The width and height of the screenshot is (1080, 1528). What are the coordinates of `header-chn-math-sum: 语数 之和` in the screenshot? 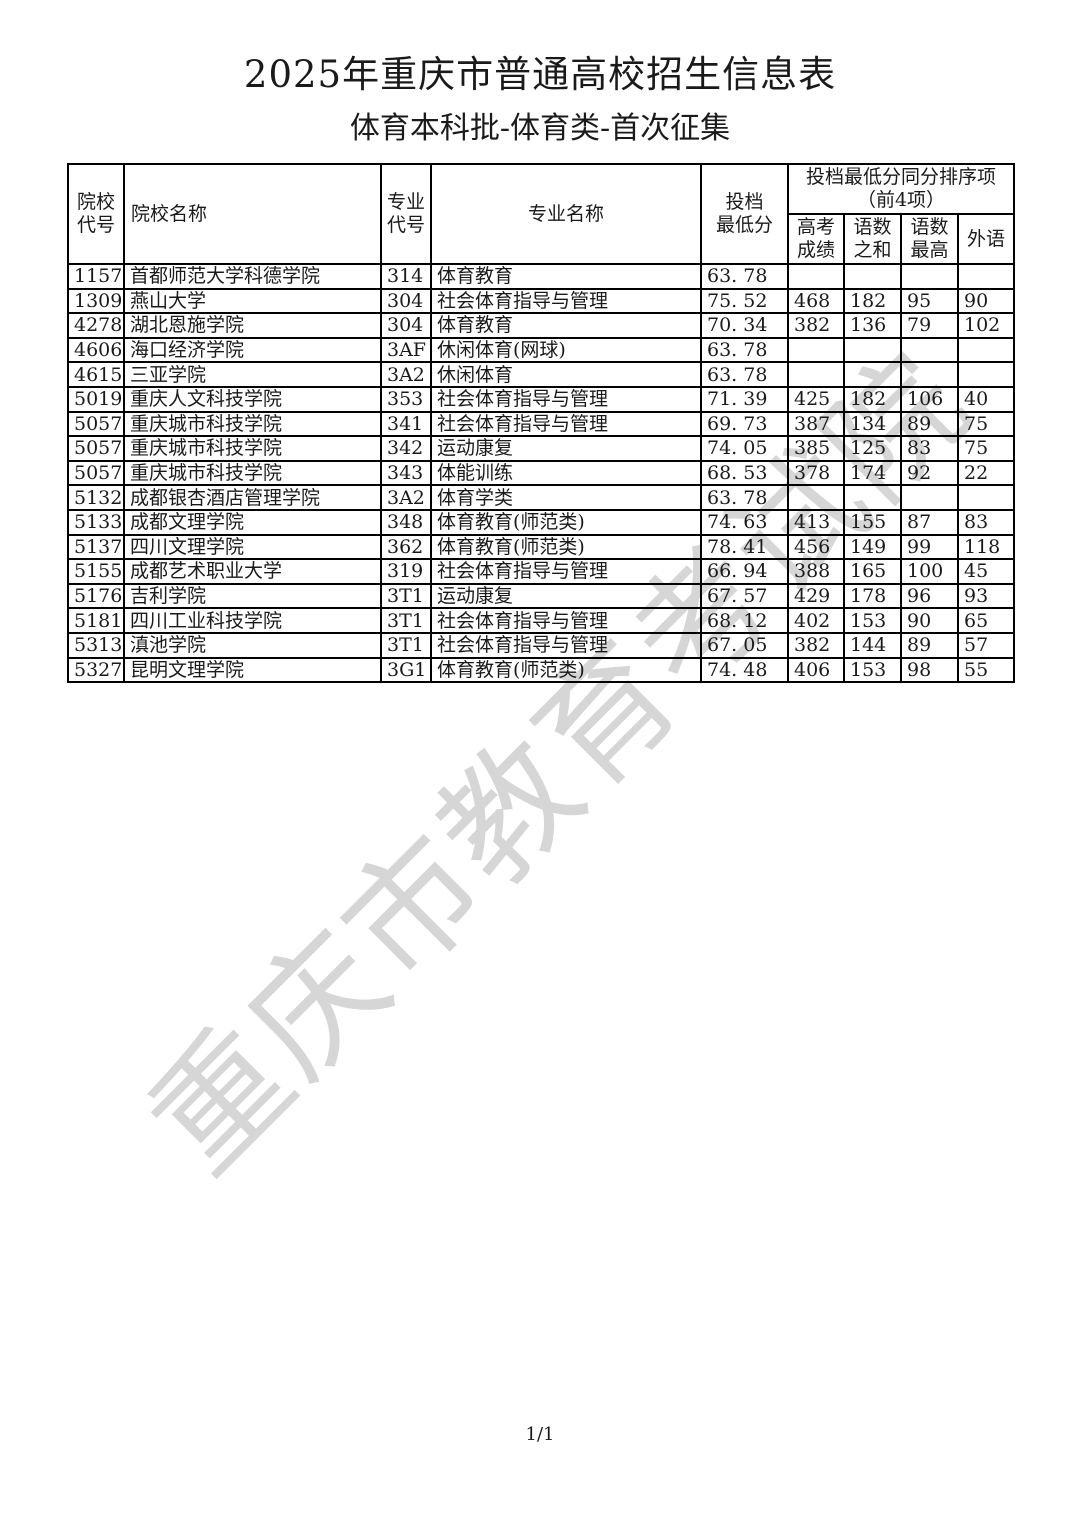 It's located at (872, 239).